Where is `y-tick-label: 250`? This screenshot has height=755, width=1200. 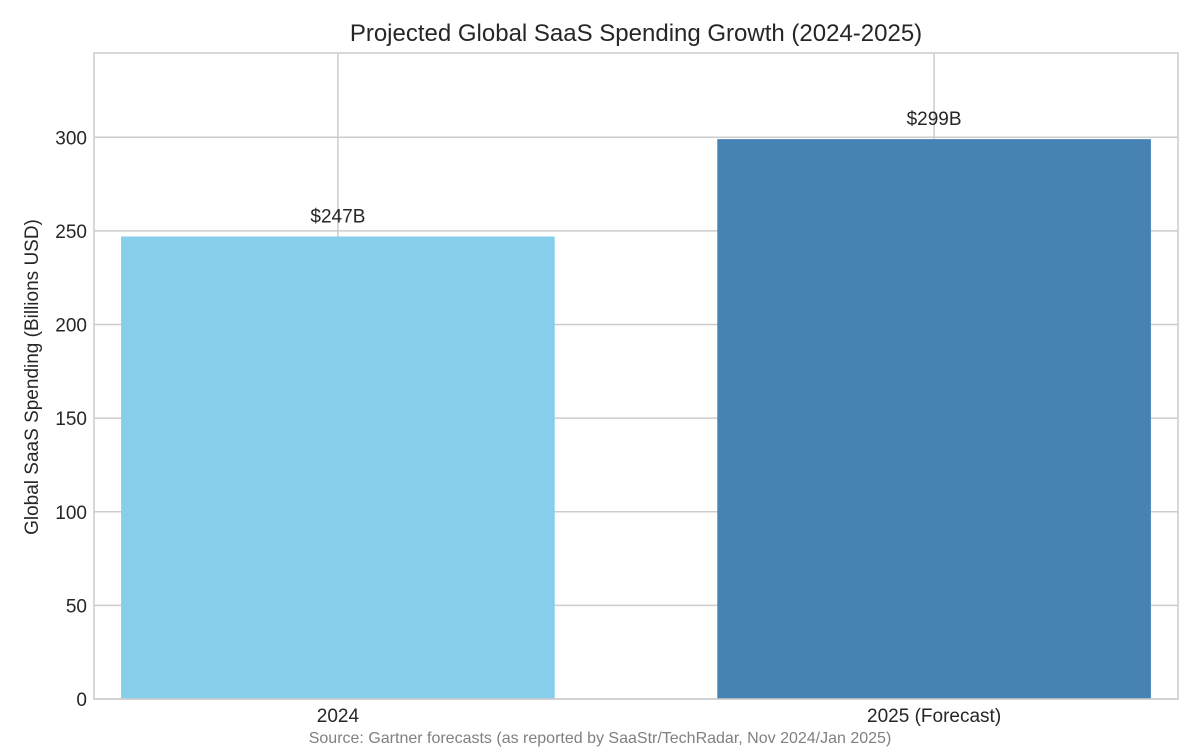 y-tick-label: 250 is located at coordinates (71, 232).